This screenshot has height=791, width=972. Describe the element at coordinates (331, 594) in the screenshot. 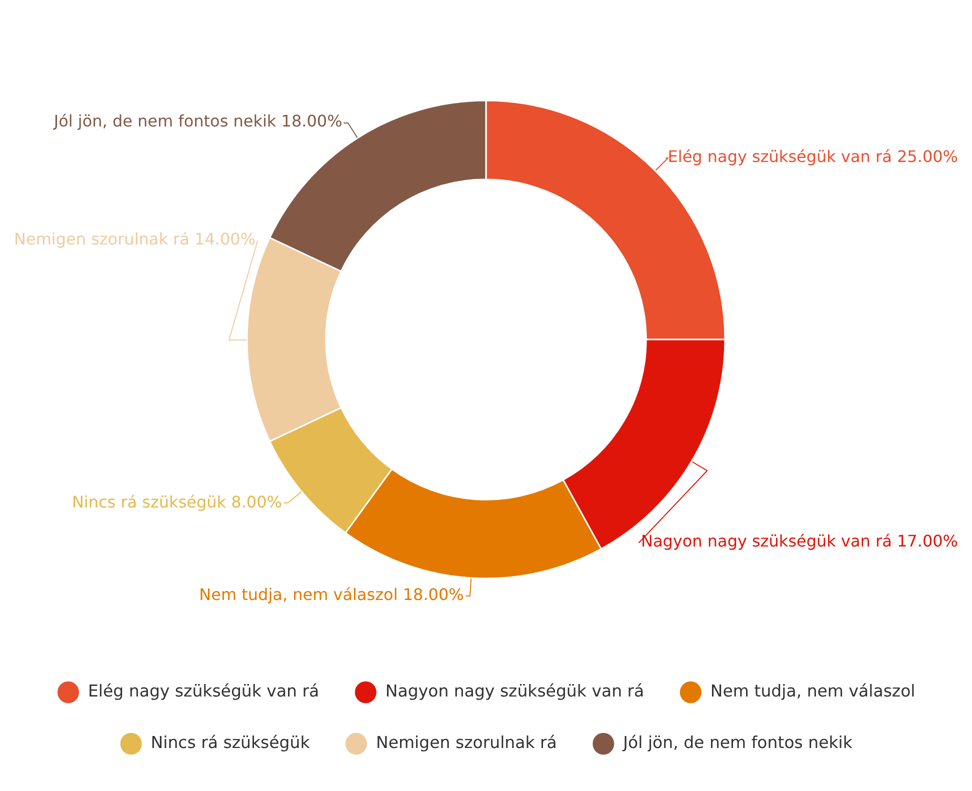

I see `category-label: Nem tudja, nem válaszol 18.00%` at that location.